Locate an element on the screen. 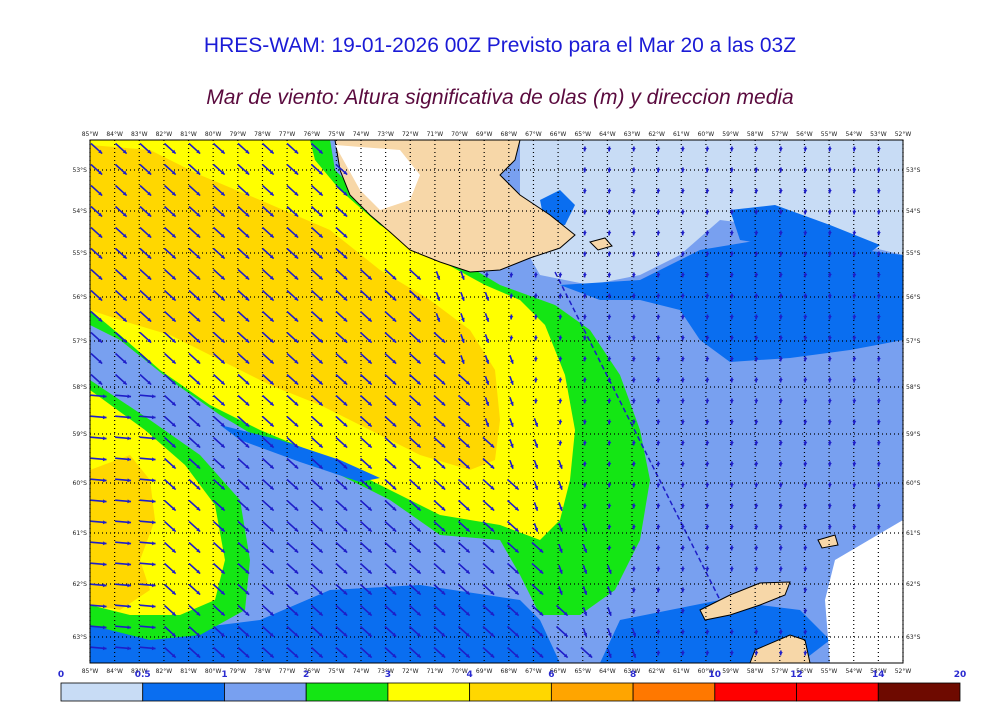  colorbar-segment is located at coordinates (102, 692).